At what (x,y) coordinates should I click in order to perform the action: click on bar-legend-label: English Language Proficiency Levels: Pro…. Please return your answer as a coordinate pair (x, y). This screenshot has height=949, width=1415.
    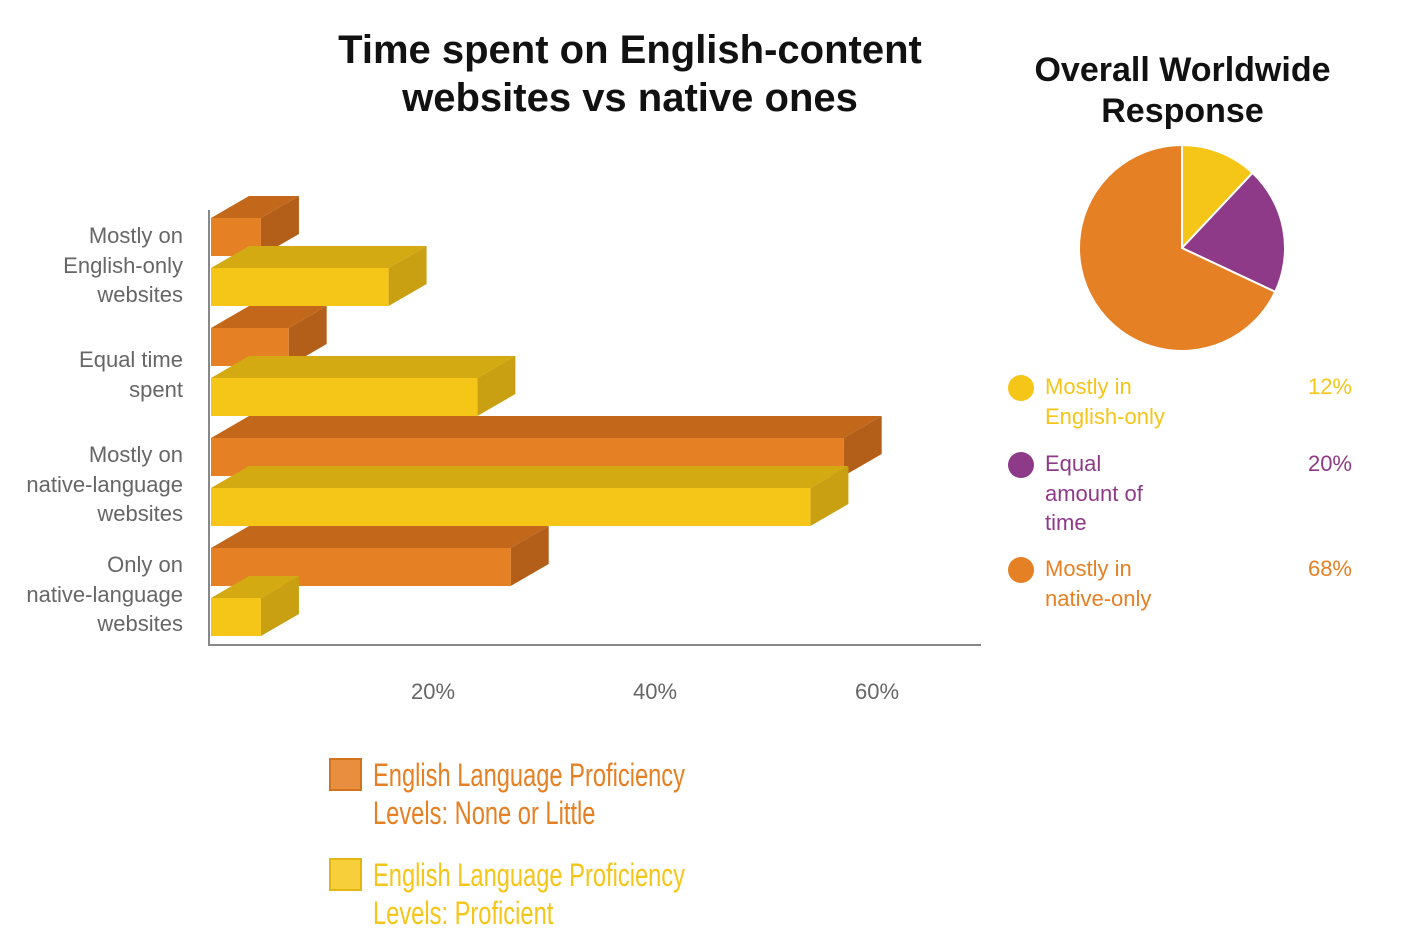
    Looking at the image, I should click on (529, 894).